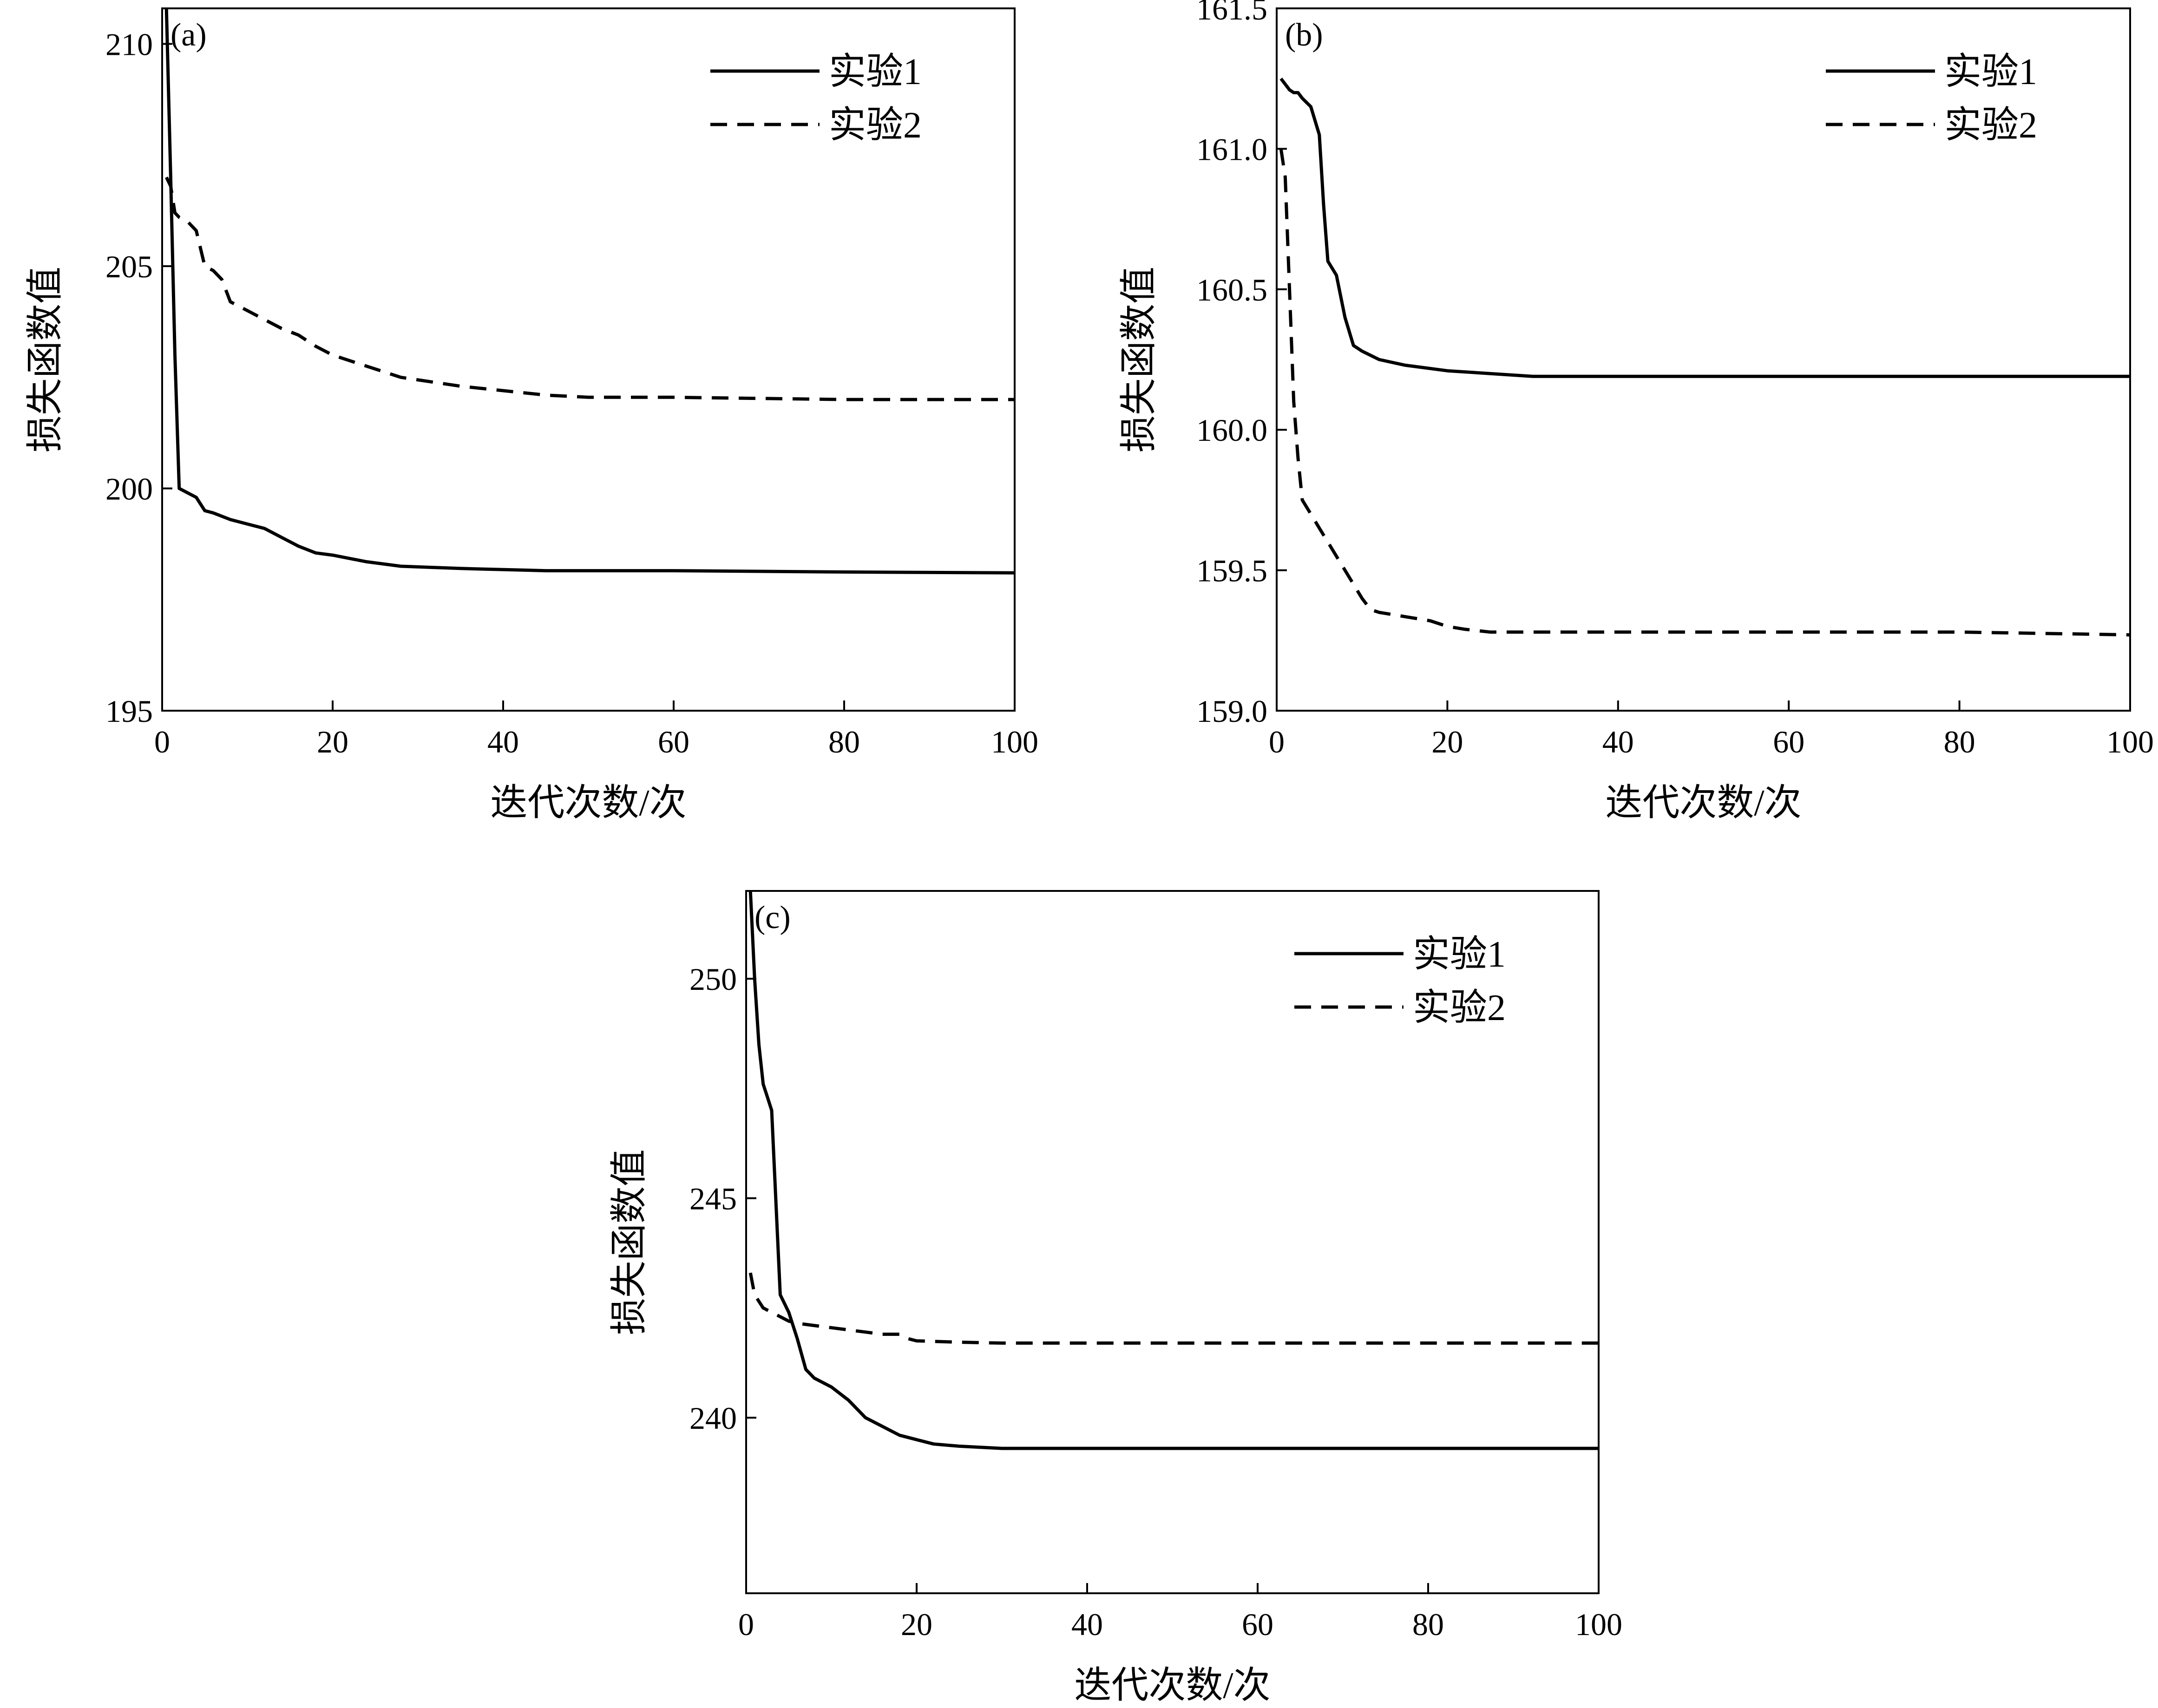  Describe the element at coordinates (713, 979) in the screenshot. I see `y-tick-label: 250` at that location.